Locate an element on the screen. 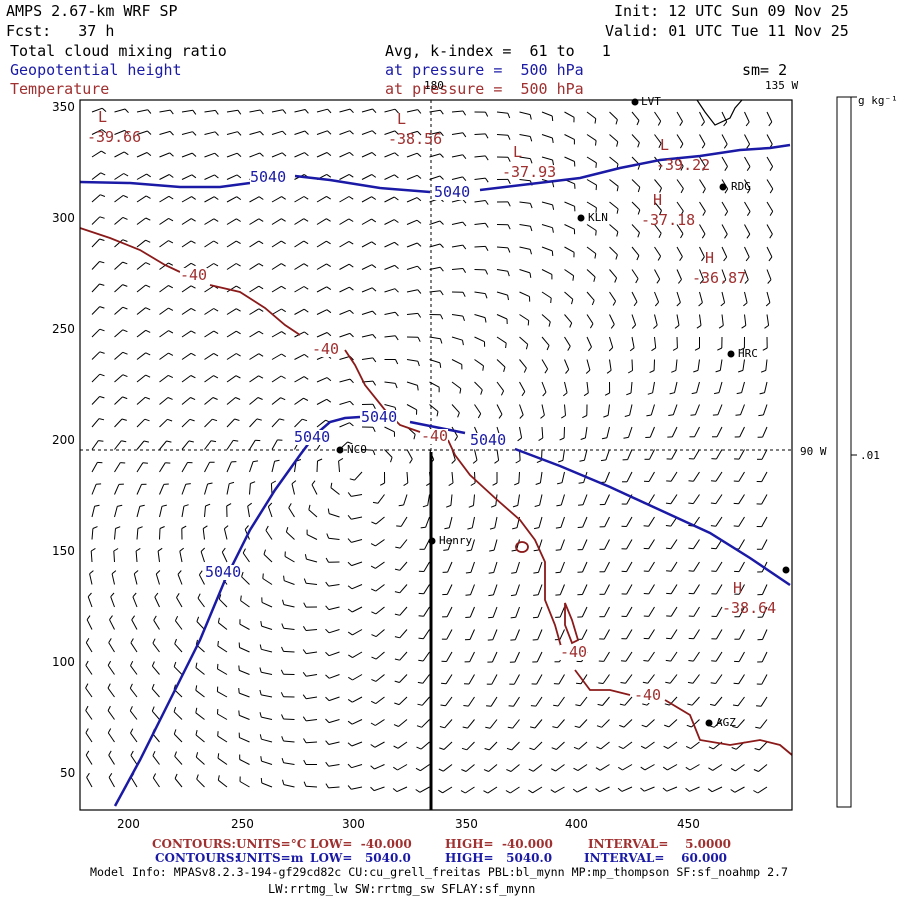  lon-label-90w: 90 W is located at coordinates (813, 451).